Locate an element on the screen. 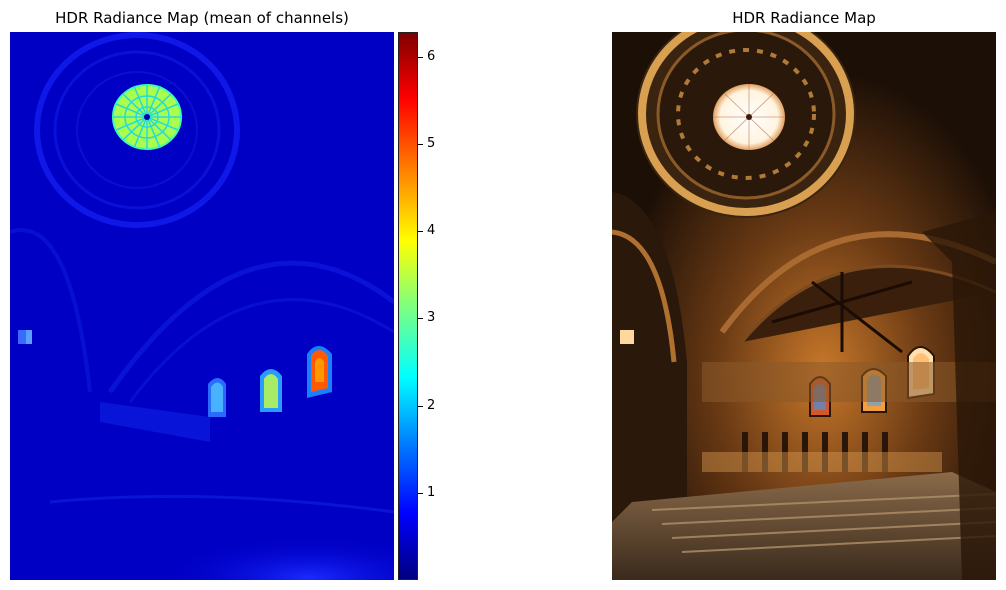 The height and width of the screenshot is (590, 1006). left-panel-title: HDR Radiance Map (mean of channels) is located at coordinates (202, 18).